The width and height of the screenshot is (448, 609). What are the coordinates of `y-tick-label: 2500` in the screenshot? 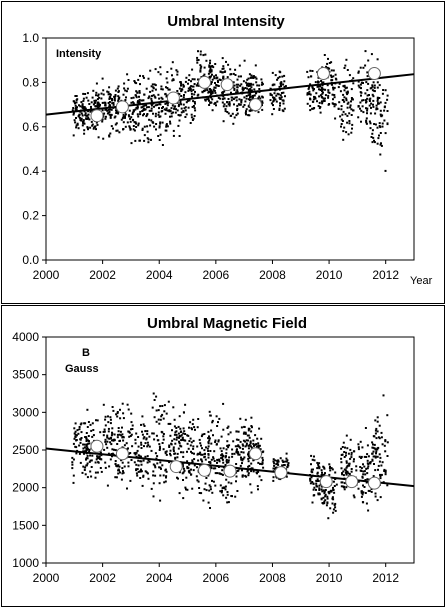 It's located at (25, 450).